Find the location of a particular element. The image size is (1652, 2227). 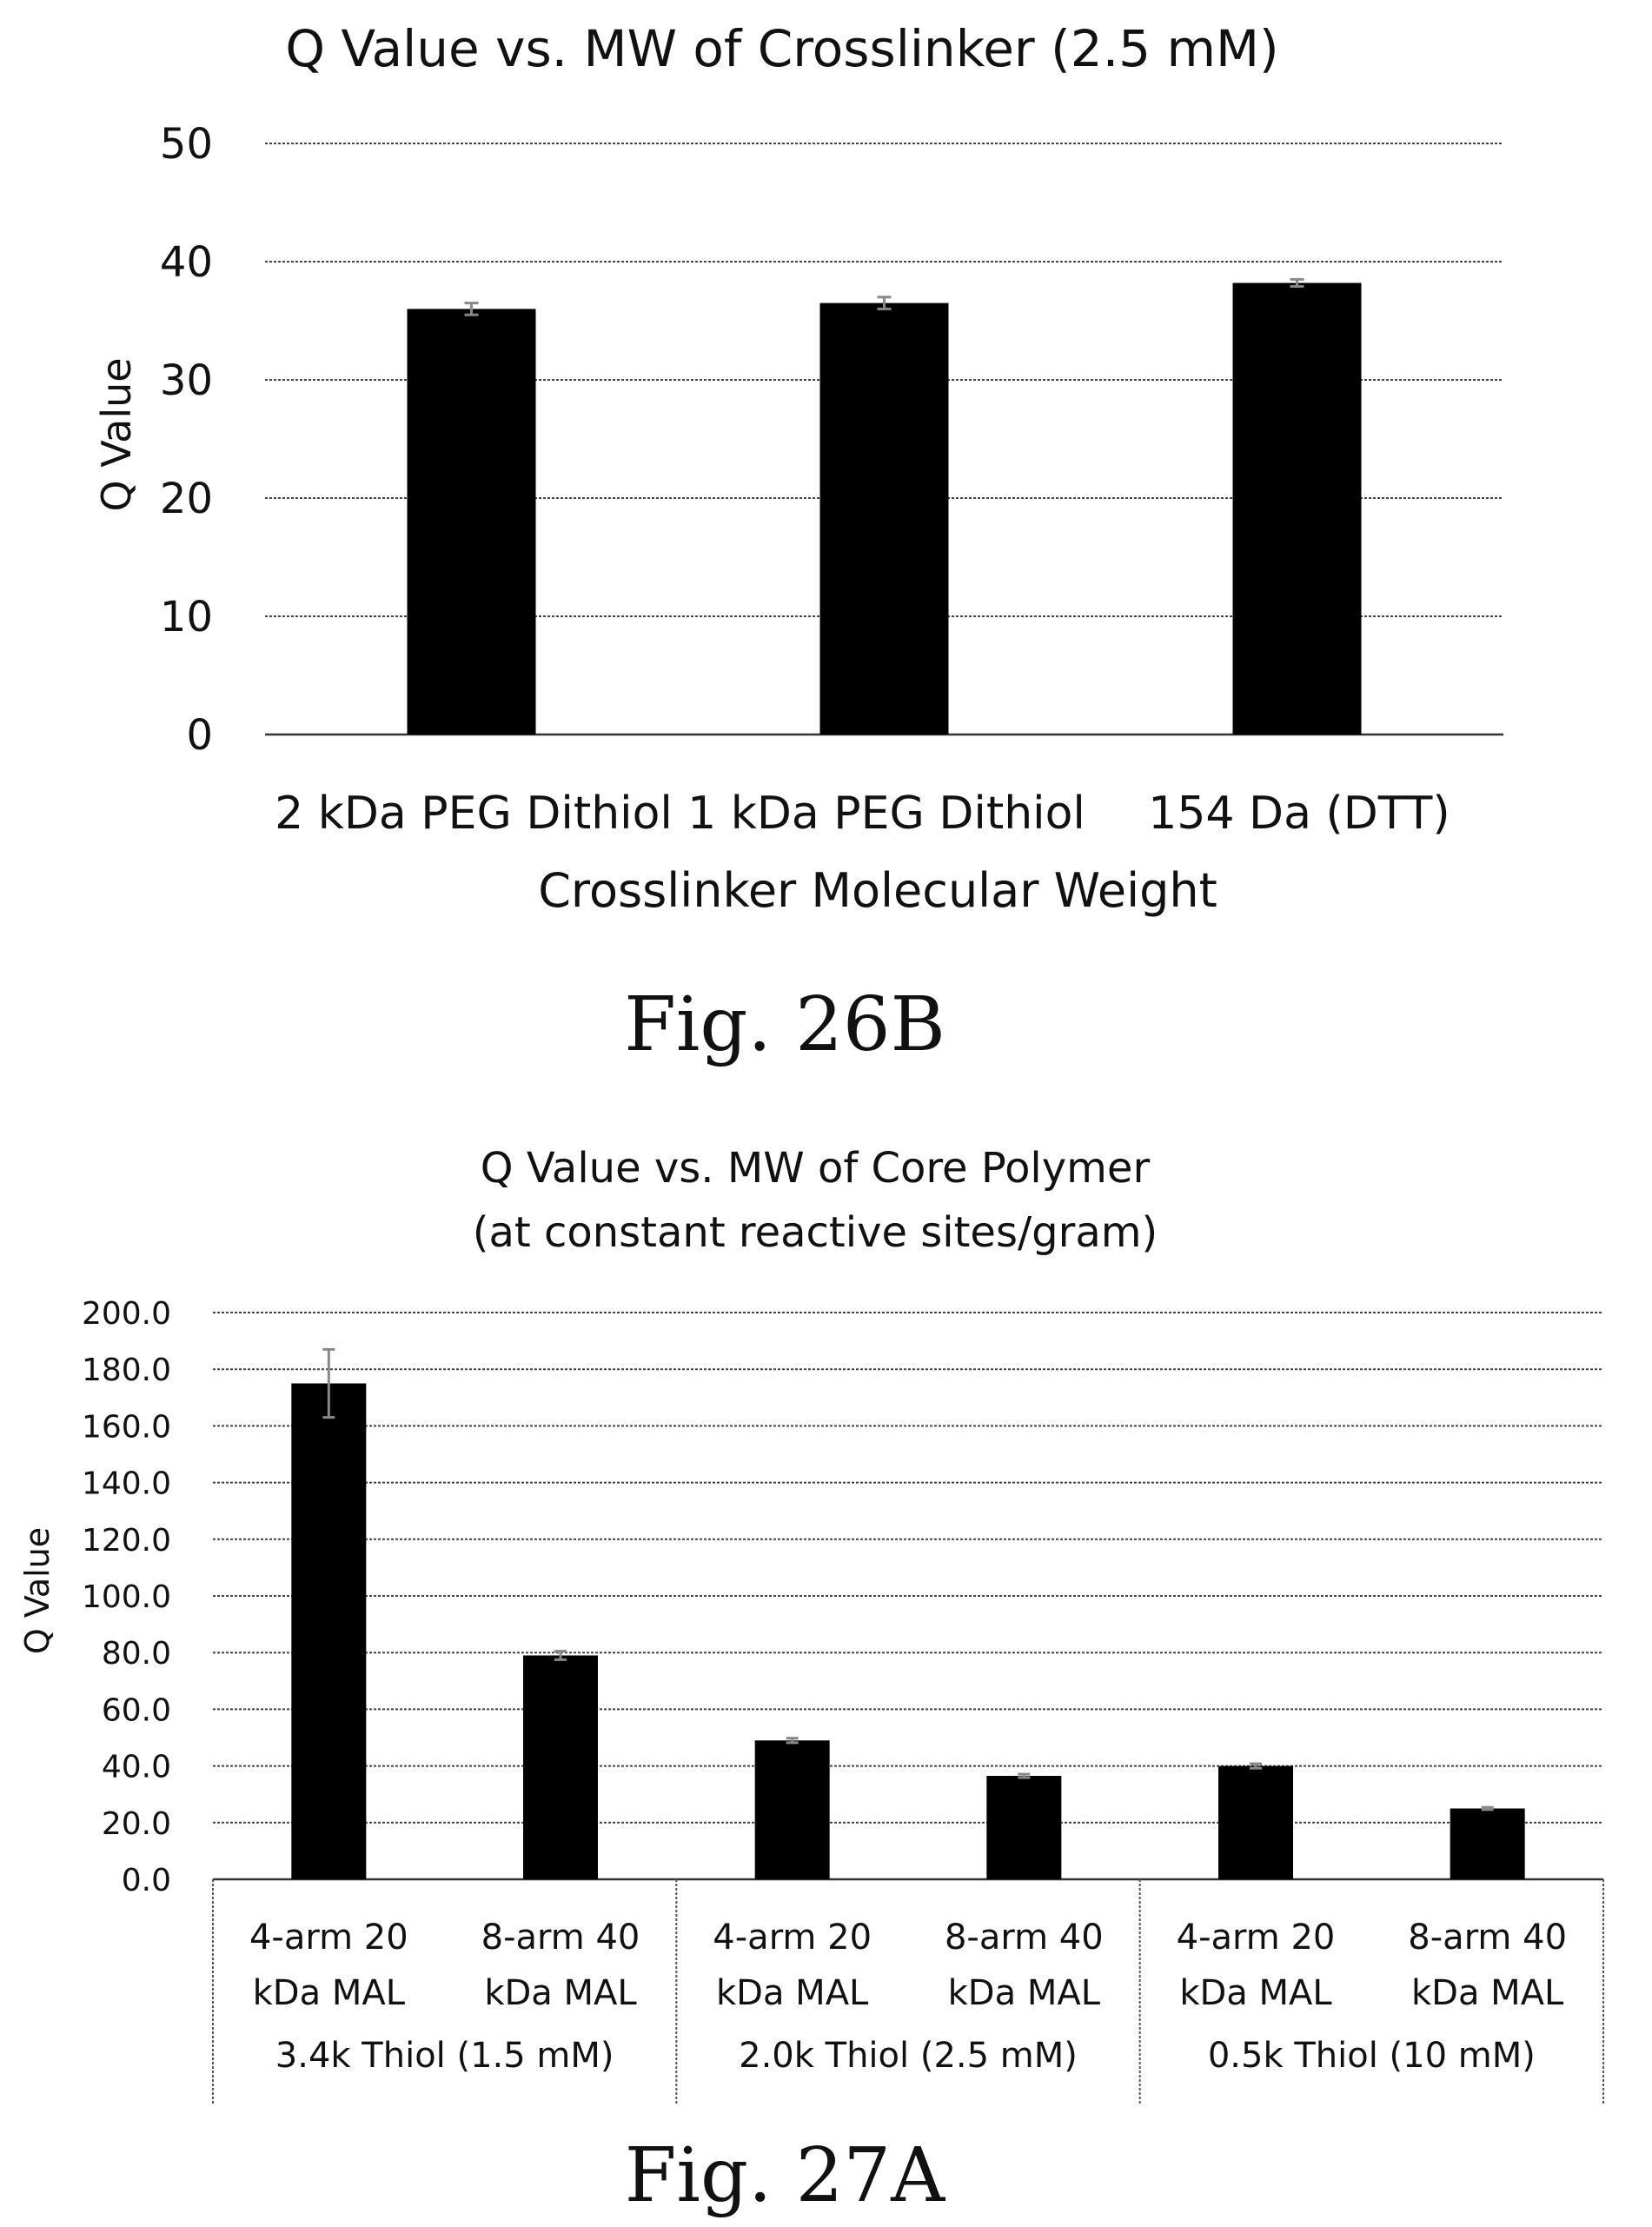

chart1-y-tick-labels: 0 10 20 30 40 50 is located at coordinates (187, 440).